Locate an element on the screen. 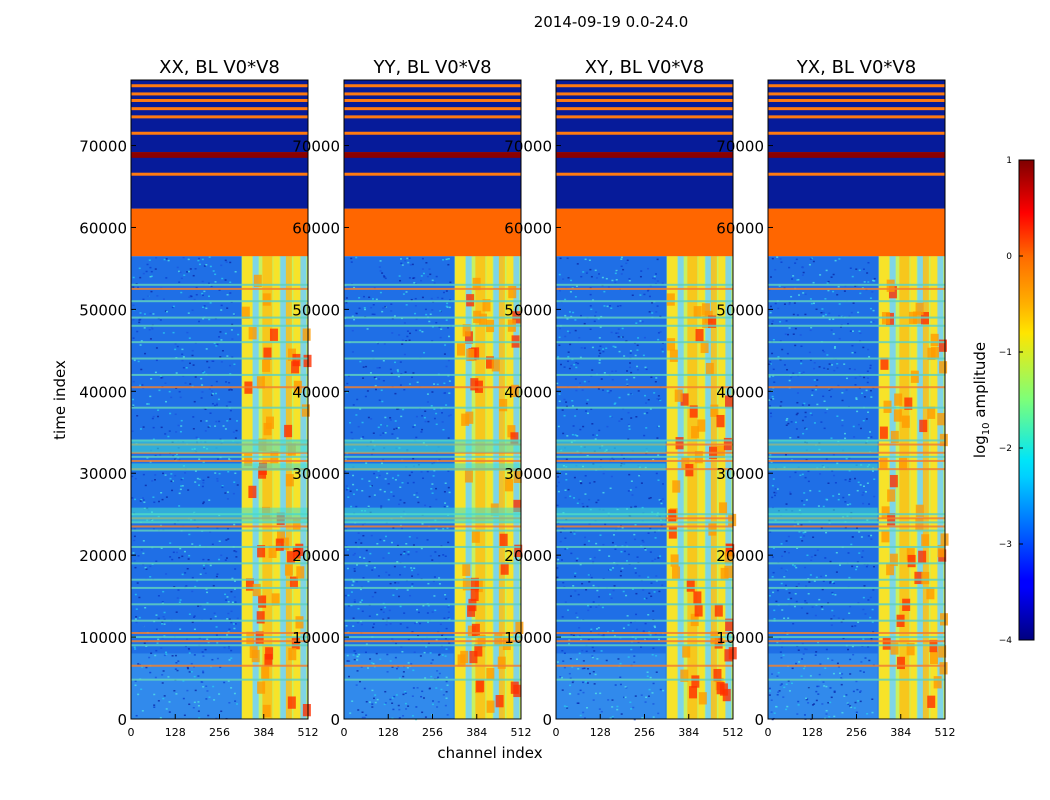  y-tick-label: 50000 is located at coordinates (528, 310).